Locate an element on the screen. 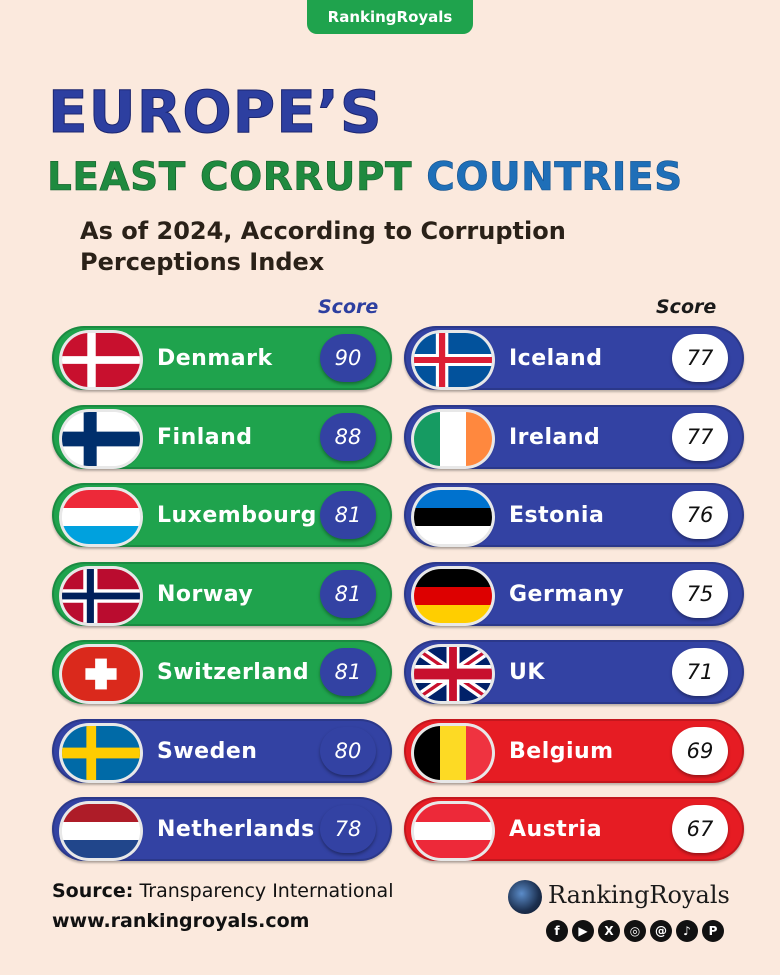 The image size is (780, 975). country-name: Switzerland is located at coordinates (233, 672).